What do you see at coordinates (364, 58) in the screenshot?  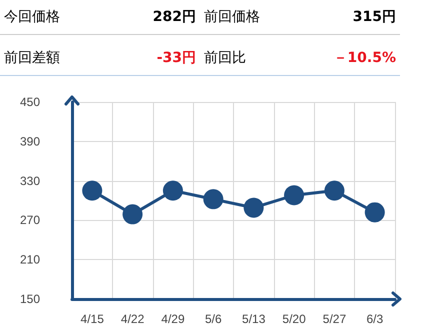 I see `text: －10.5%` at bounding box center [364, 58].